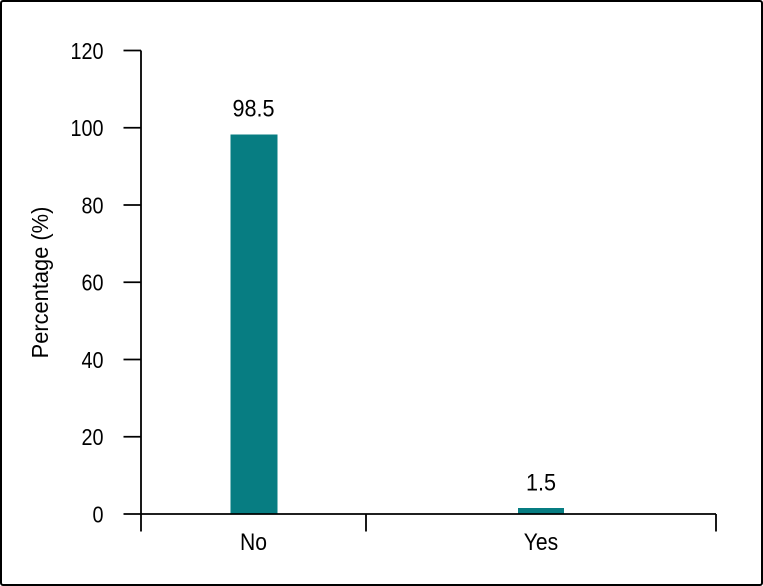 This screenshot has height=586, width=763. What do you see at coordinates (92, 283) in the screenshot?
I see `svg-text: 60` at bounding box center [92, 283].